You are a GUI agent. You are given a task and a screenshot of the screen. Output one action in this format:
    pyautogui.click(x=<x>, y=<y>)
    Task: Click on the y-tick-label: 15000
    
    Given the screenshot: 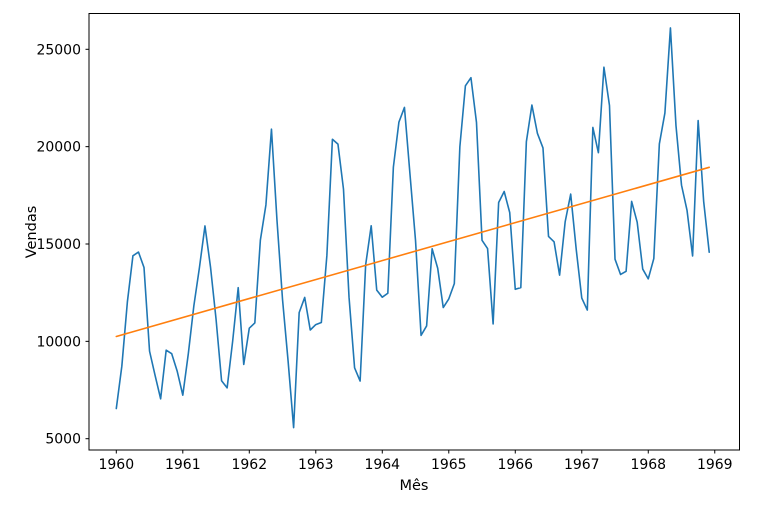 What is the action you would take?
    pyautogui.click(x=58, y=245)
    